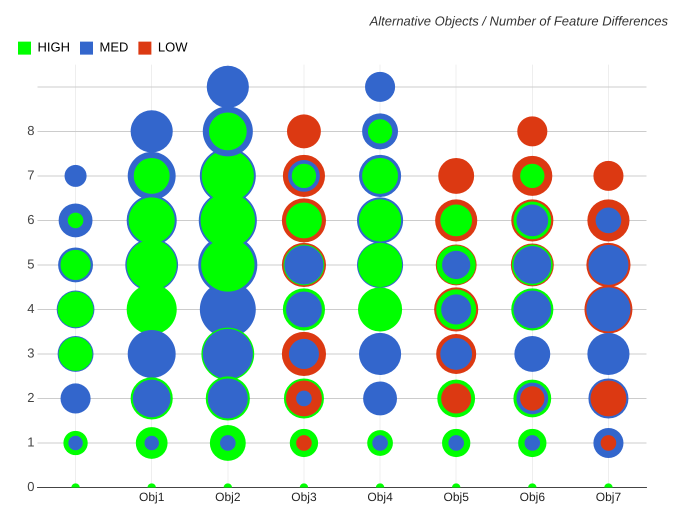  I want to click on y-tick-label: 1, so click(30, 442).